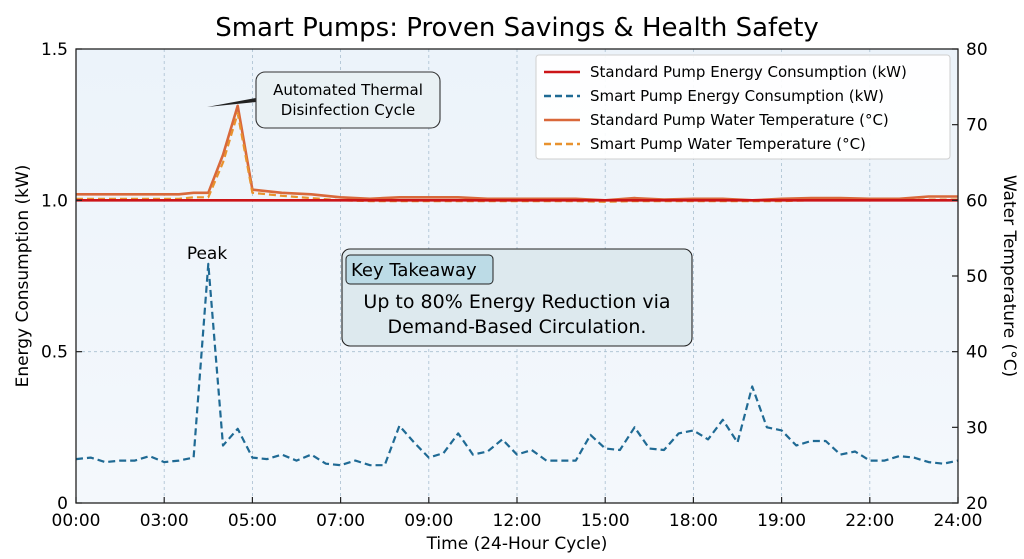 Image resolution: width=1024 pixels, height=559 pixels. I want to click on x-tick-label: 05:00, so click(252, 521).